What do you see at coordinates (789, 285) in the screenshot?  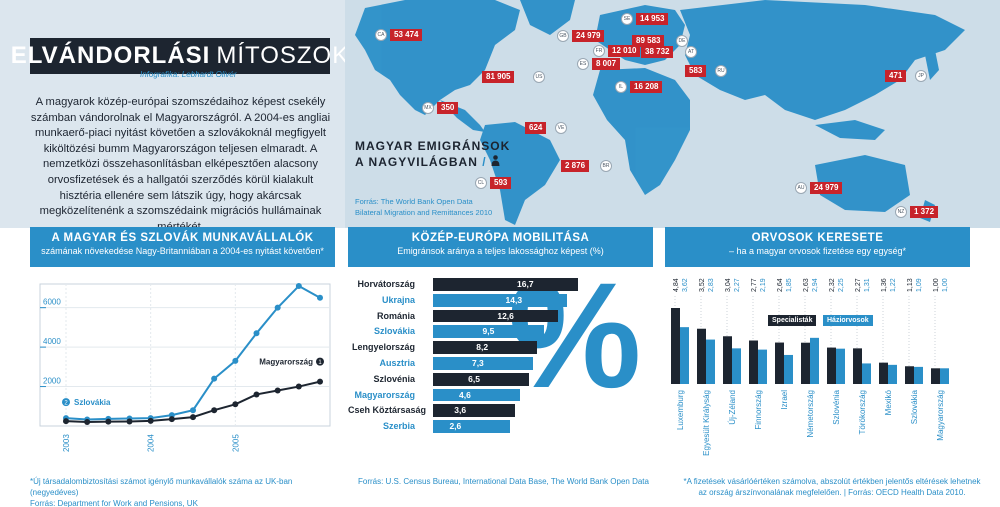 I see `value-label-gp: 1,85` at bounding box center [789, 285].